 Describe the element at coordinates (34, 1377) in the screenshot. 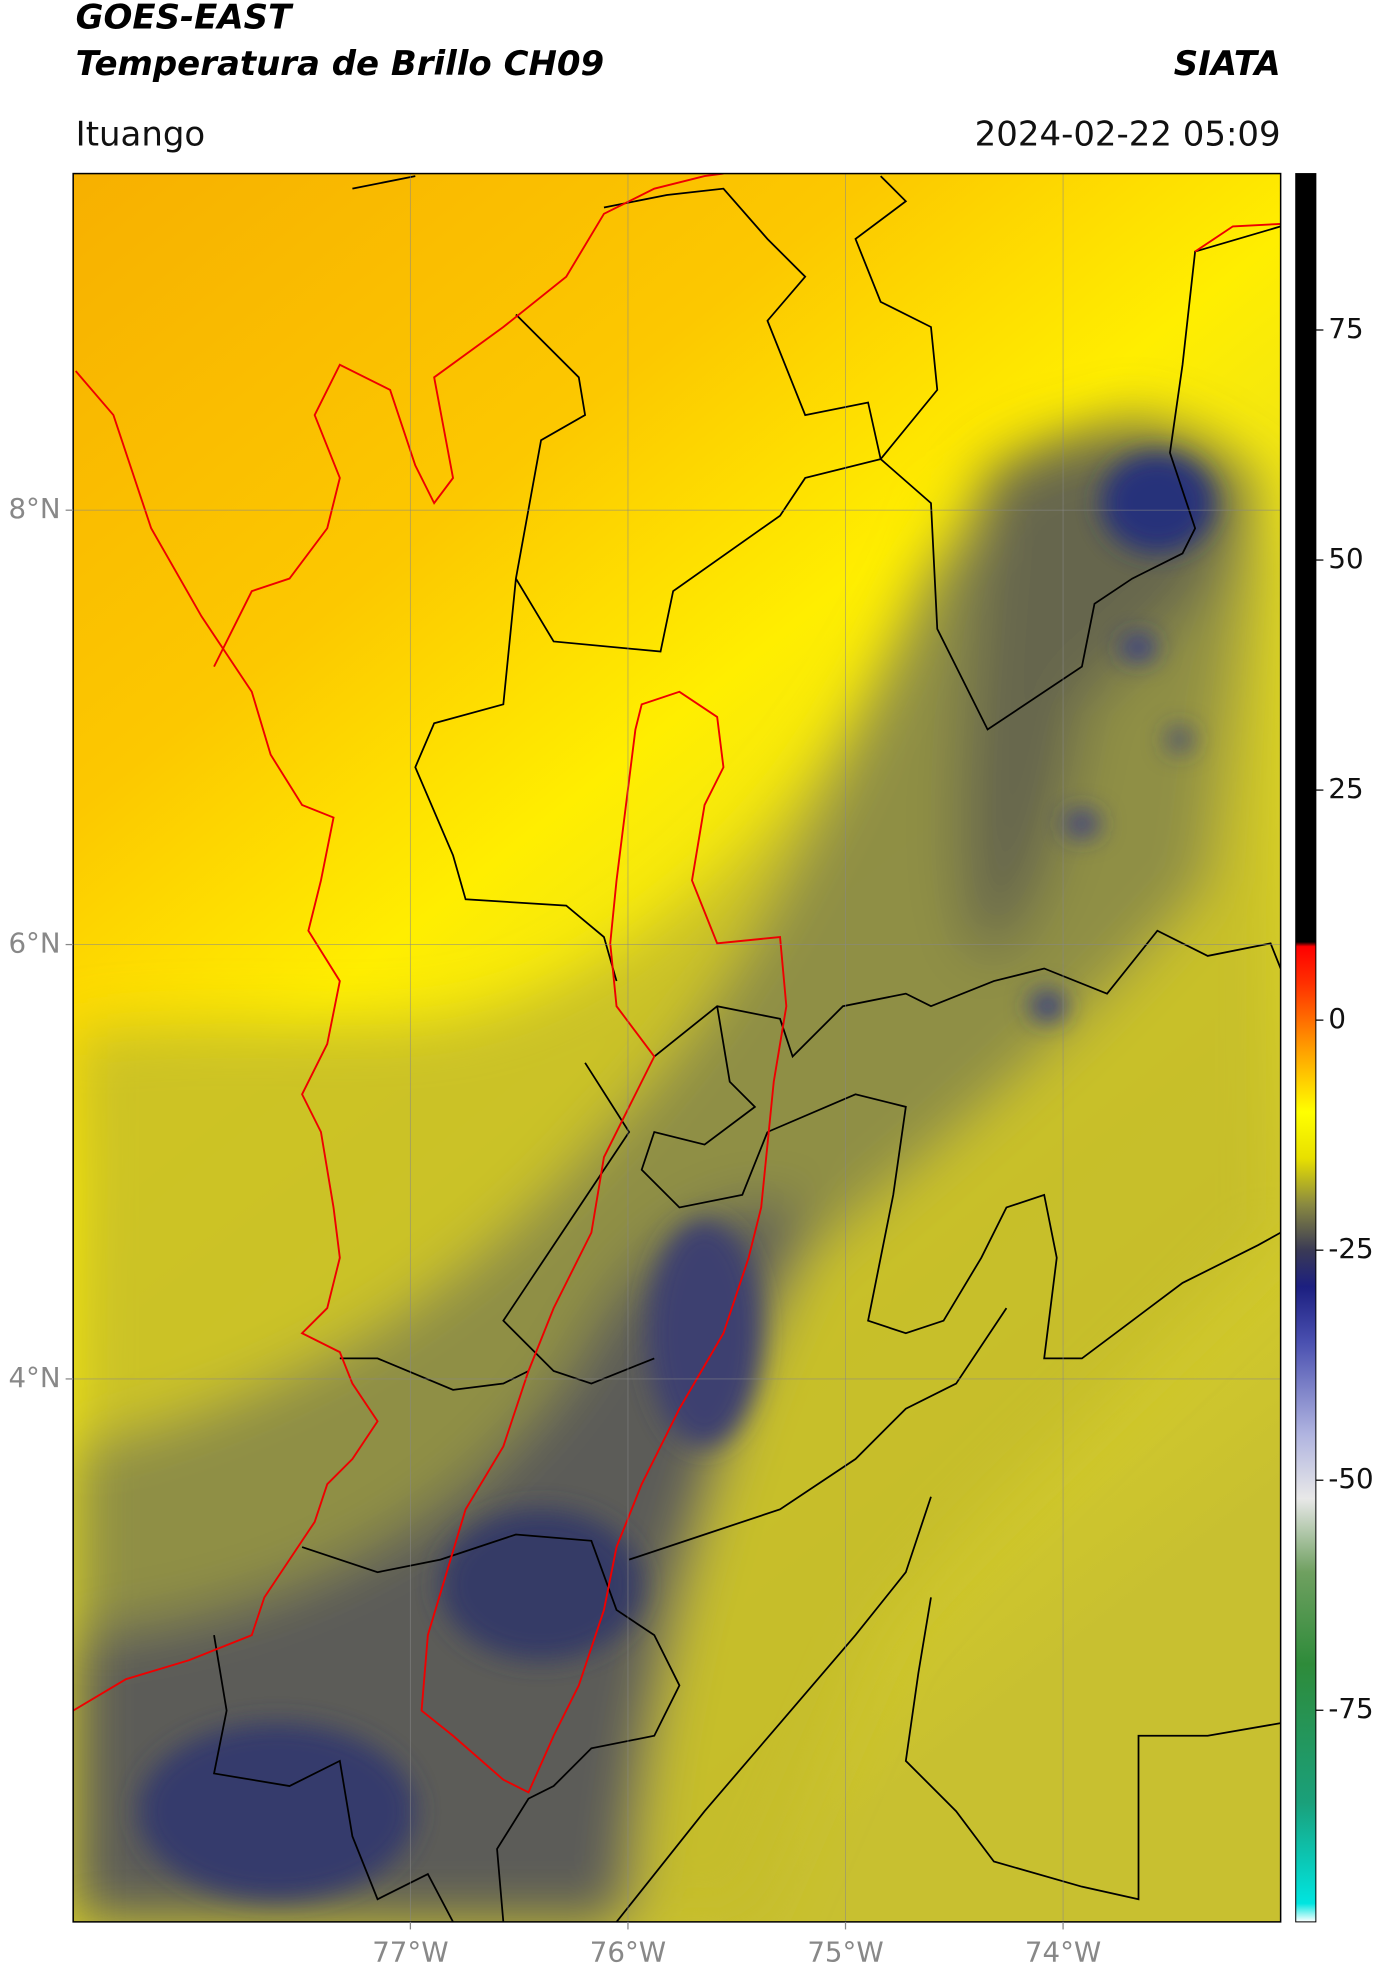

I see `y-tick-label: 4°N` at that location.